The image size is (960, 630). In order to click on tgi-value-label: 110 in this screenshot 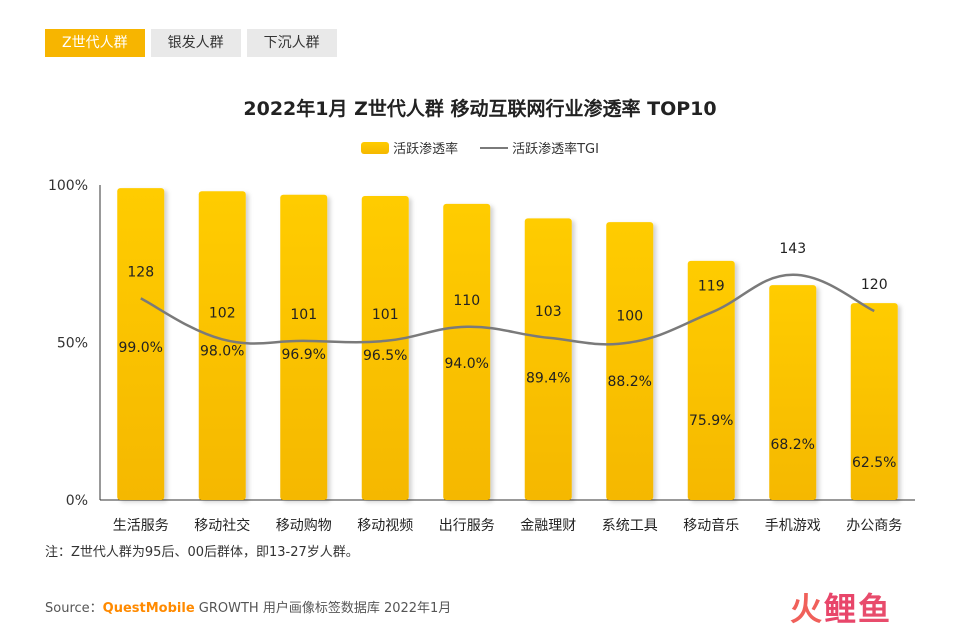, I will do `click(466, 301)`.